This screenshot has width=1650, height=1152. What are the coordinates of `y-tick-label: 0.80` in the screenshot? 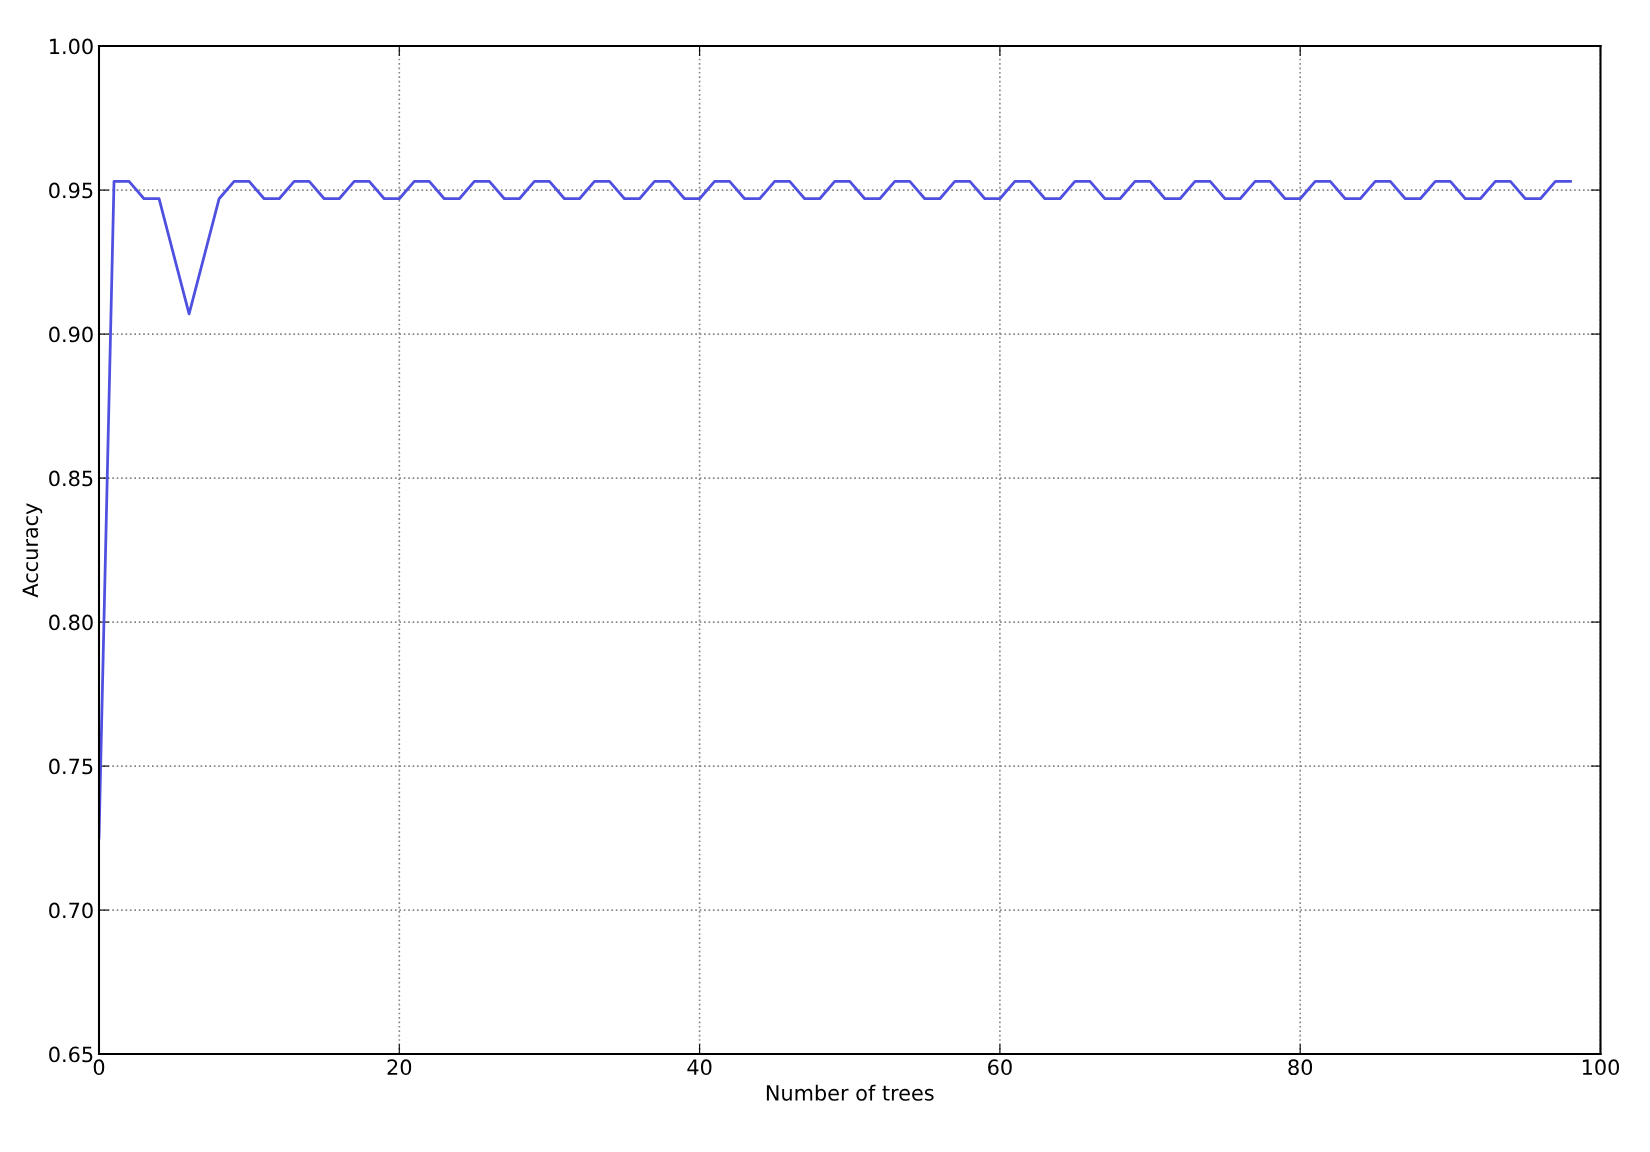 It's located at (71, 622).